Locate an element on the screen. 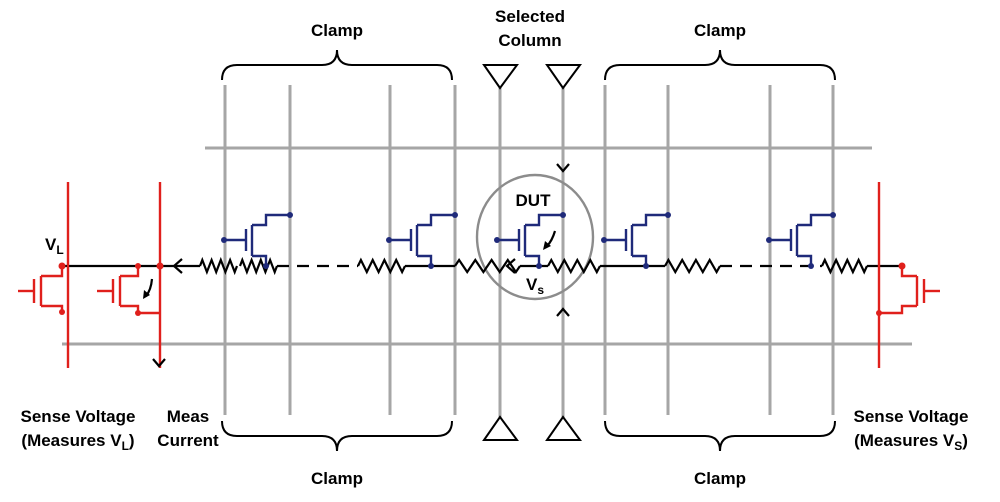 The image size is (1000, 502). selected-column-label-line2: Column is located at coordinates (529, 40).